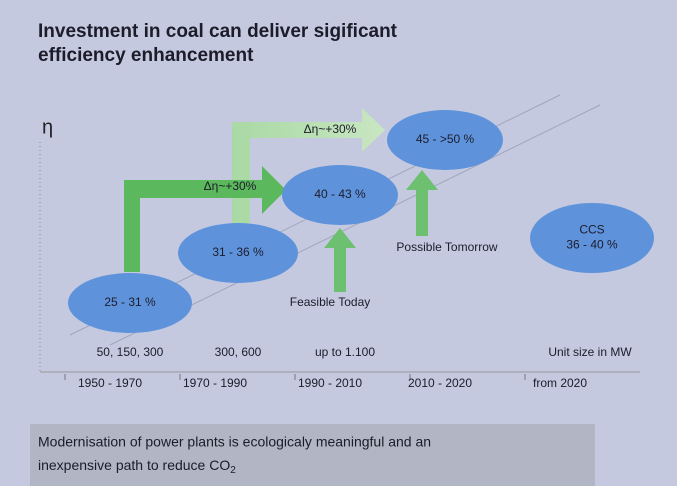 The height and width of the screenshot is (486, 677). What do you see at coordinates (440, 383) in the screenshot?
I see `period-label: 2010 - 2020` at bounding box center [440, 383].